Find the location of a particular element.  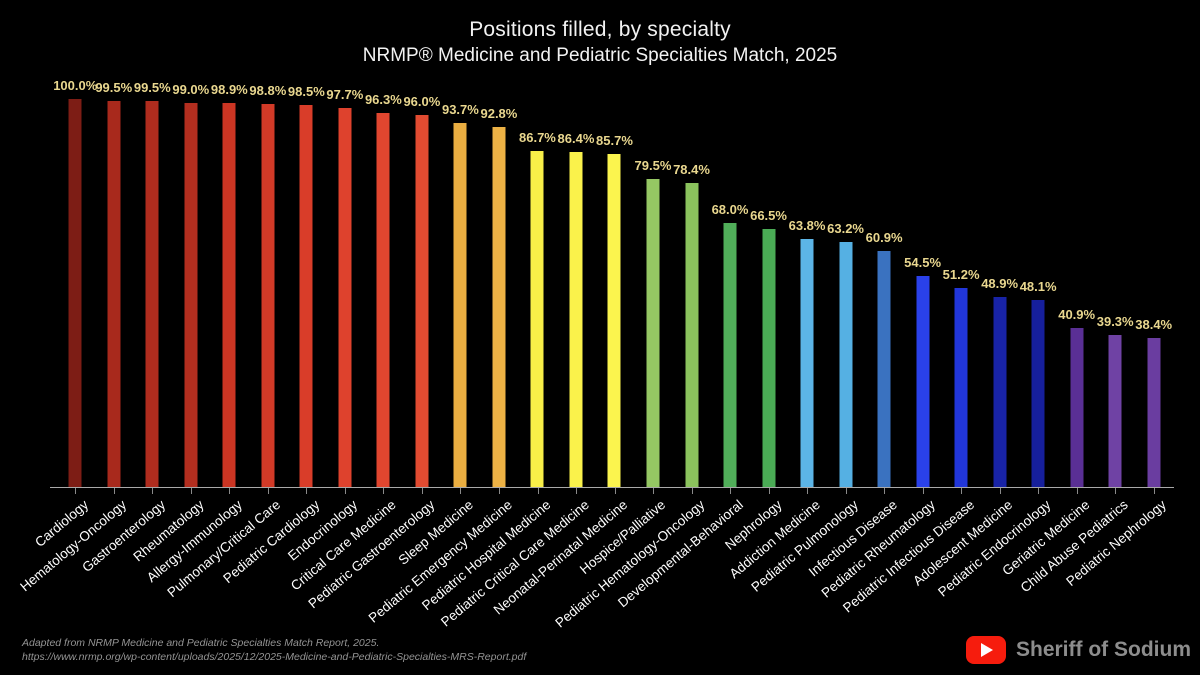

bar-value-label: 86.4% is located at coordinates (576, 138).